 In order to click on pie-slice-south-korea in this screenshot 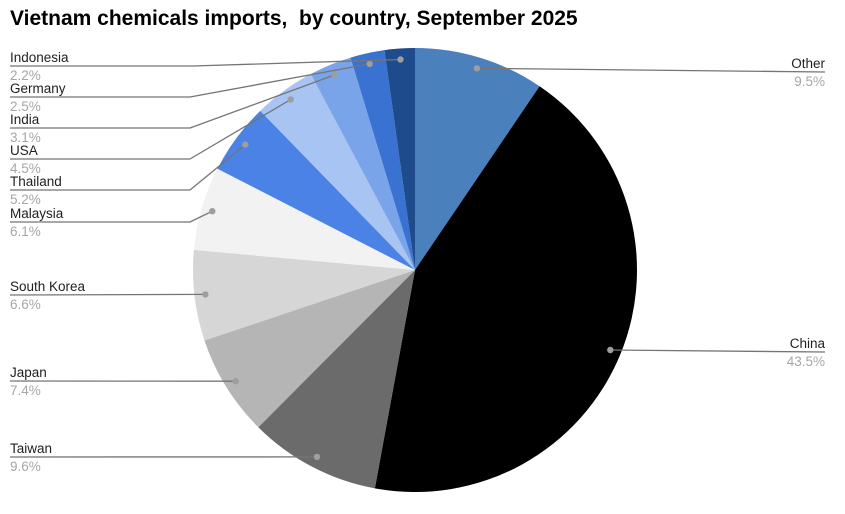, I will do `click(304, 295)`.